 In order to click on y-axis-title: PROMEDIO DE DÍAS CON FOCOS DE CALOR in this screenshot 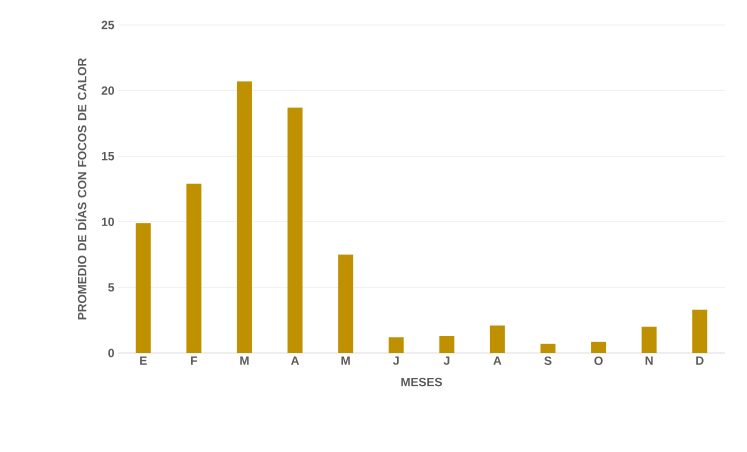, I will do `click(81, 189)`.